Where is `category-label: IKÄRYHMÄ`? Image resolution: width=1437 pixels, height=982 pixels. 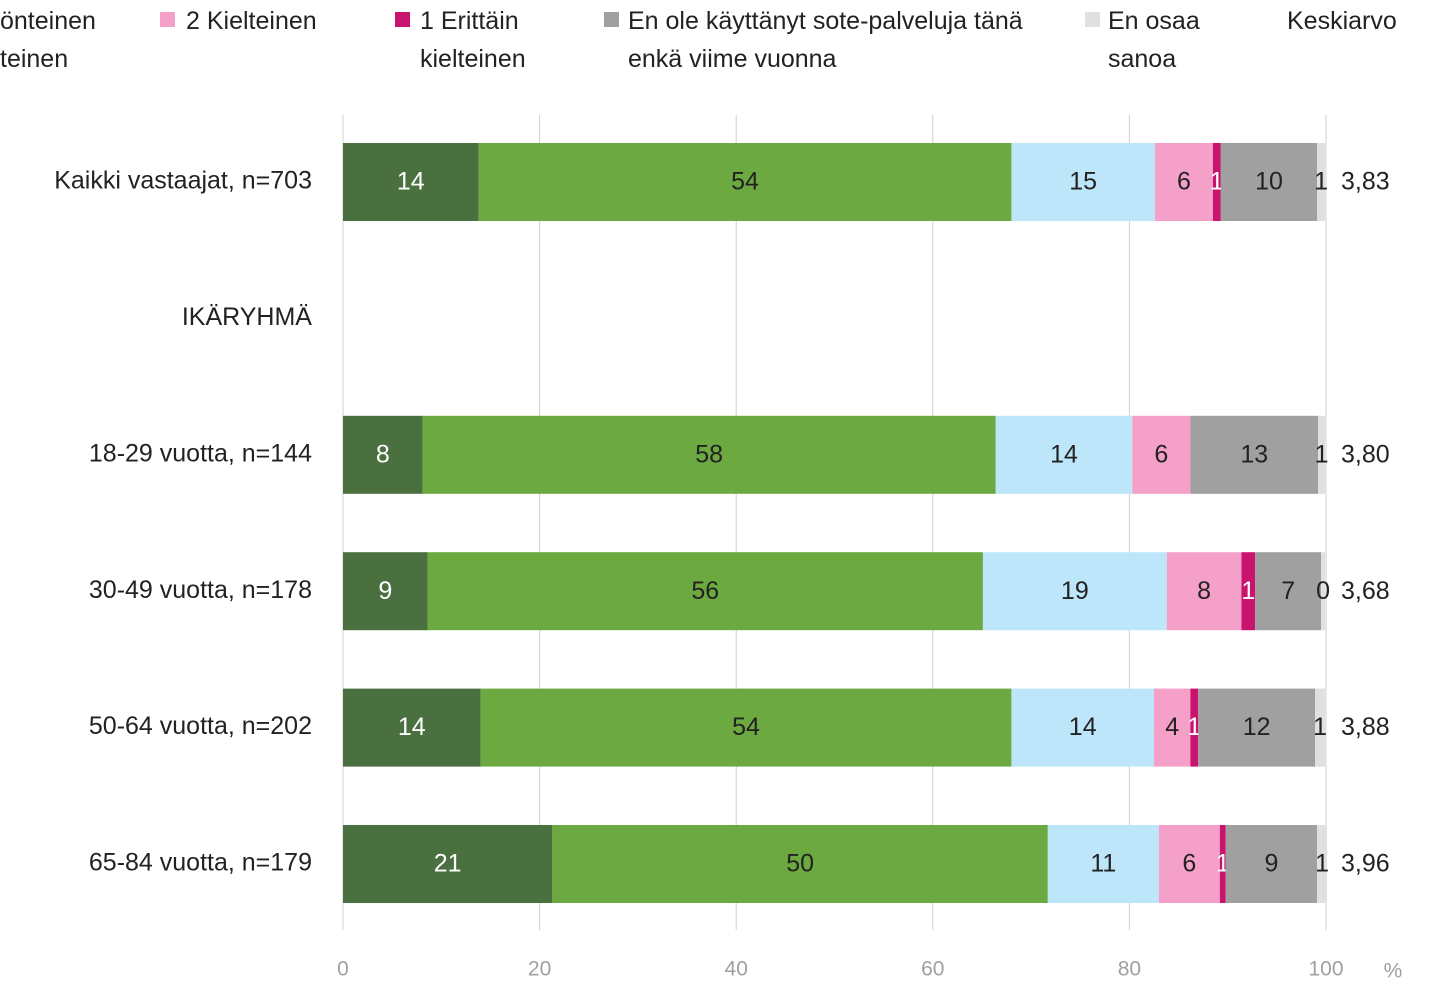
category-label: IKÄRYHMÄ is located at coordinates (247, 317).